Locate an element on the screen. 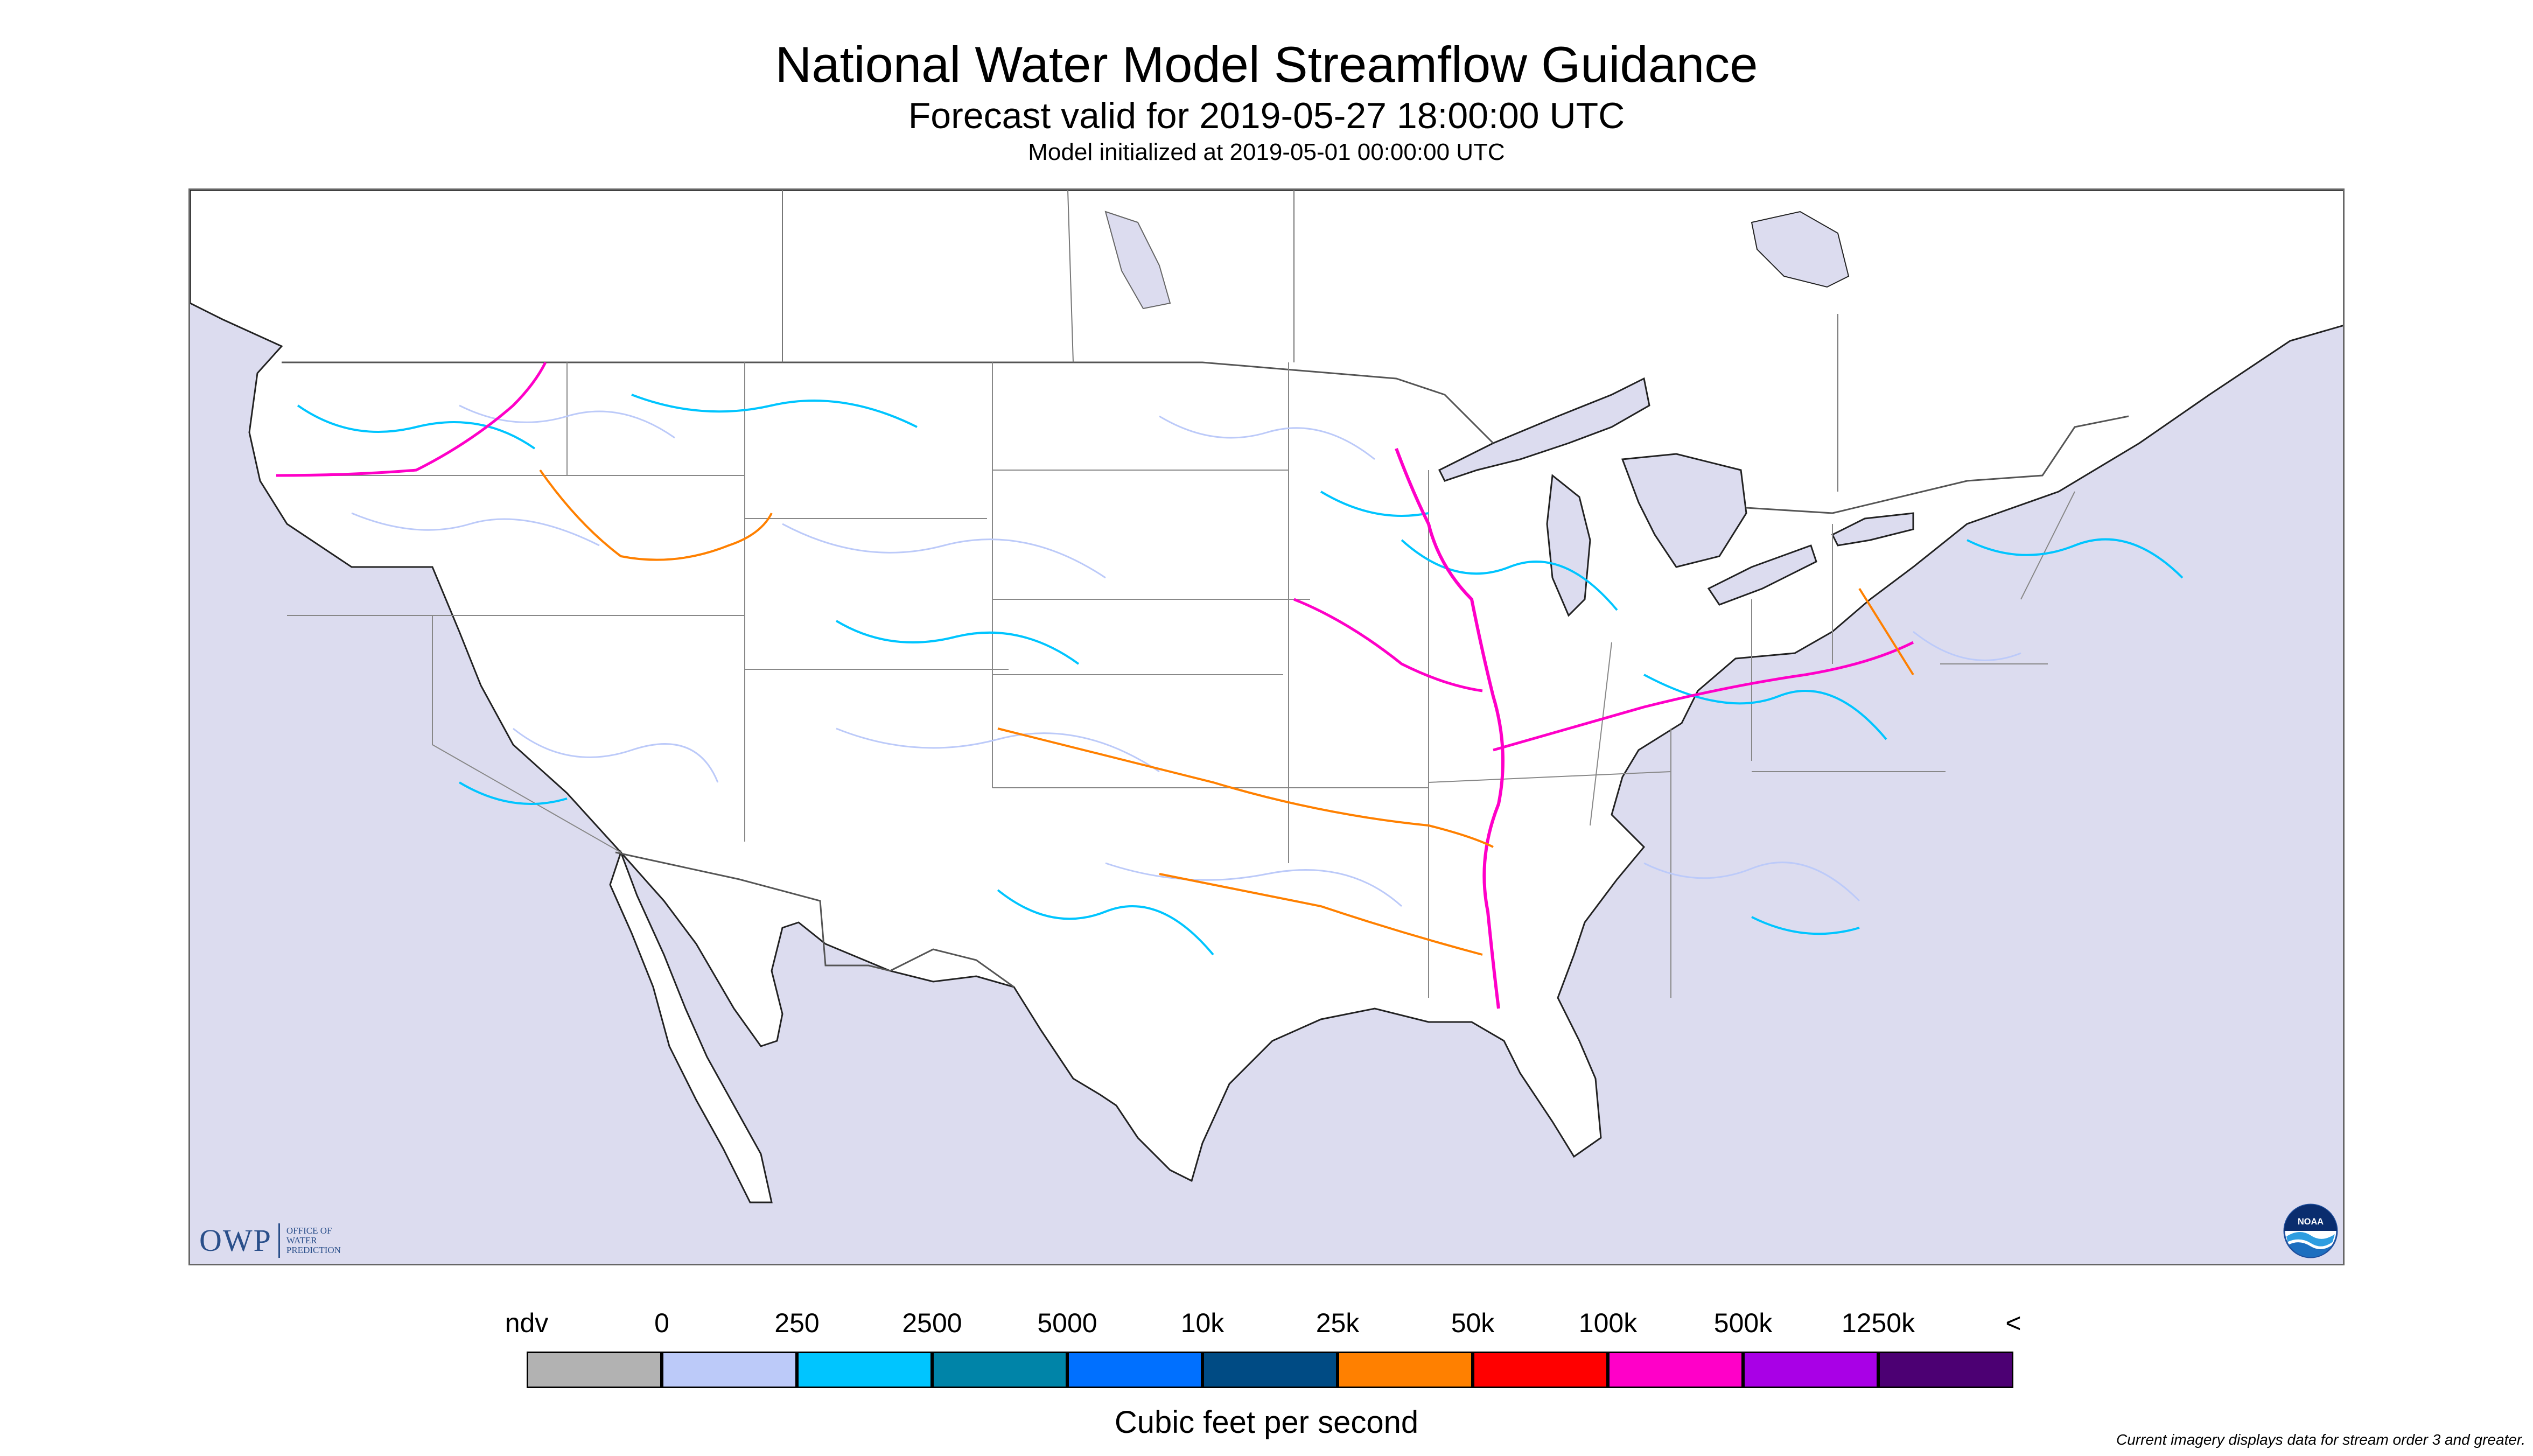 The height and width of the screenshot is (1456, 2533). legend-label: 1250k is located at coordinates (1878, 1323).